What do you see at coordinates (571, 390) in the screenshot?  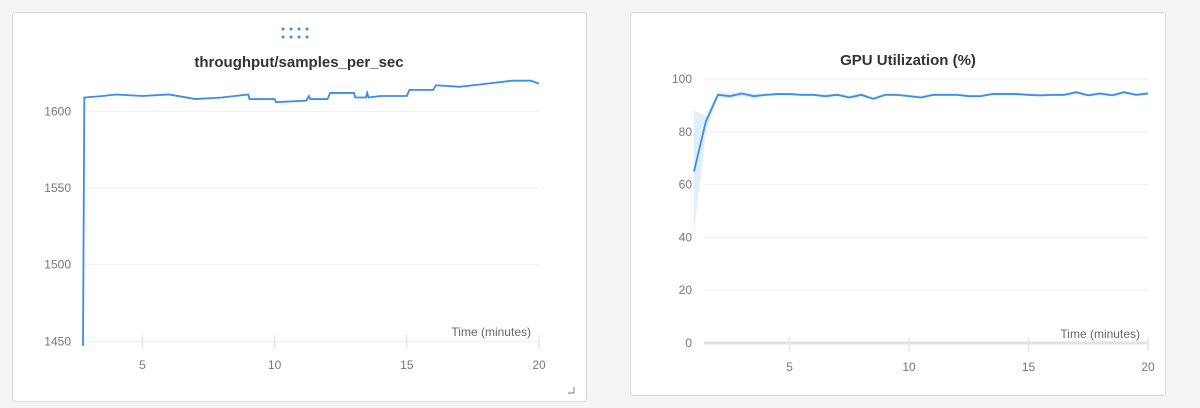 I see `resize-corner-icon` at bounding box center [571, 390].